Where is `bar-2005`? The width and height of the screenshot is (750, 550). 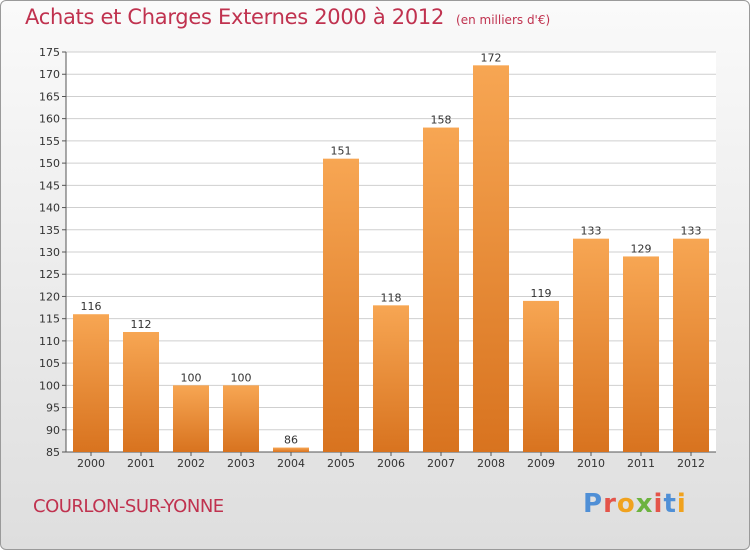 bar-2005 is located at coordinates (341, 305).